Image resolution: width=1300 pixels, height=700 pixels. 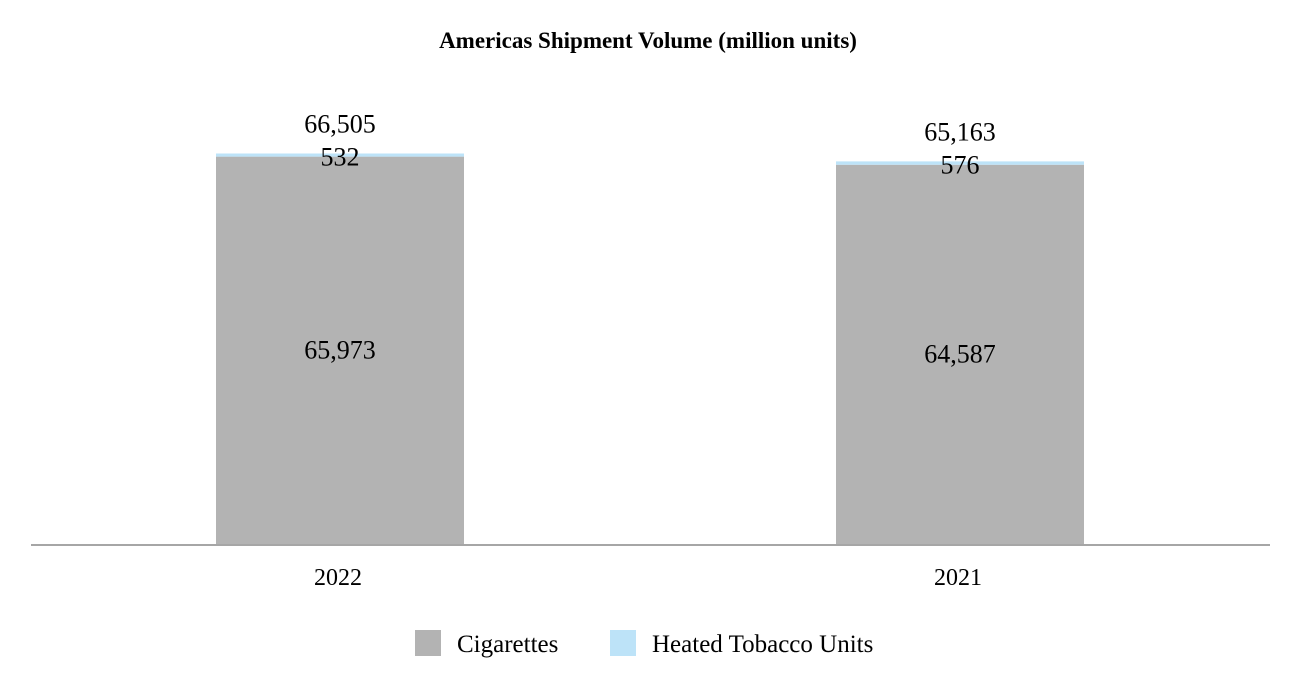 I want to click on data-label-heated-tobacco-units-2021: 576, so click(x=960, y=164).